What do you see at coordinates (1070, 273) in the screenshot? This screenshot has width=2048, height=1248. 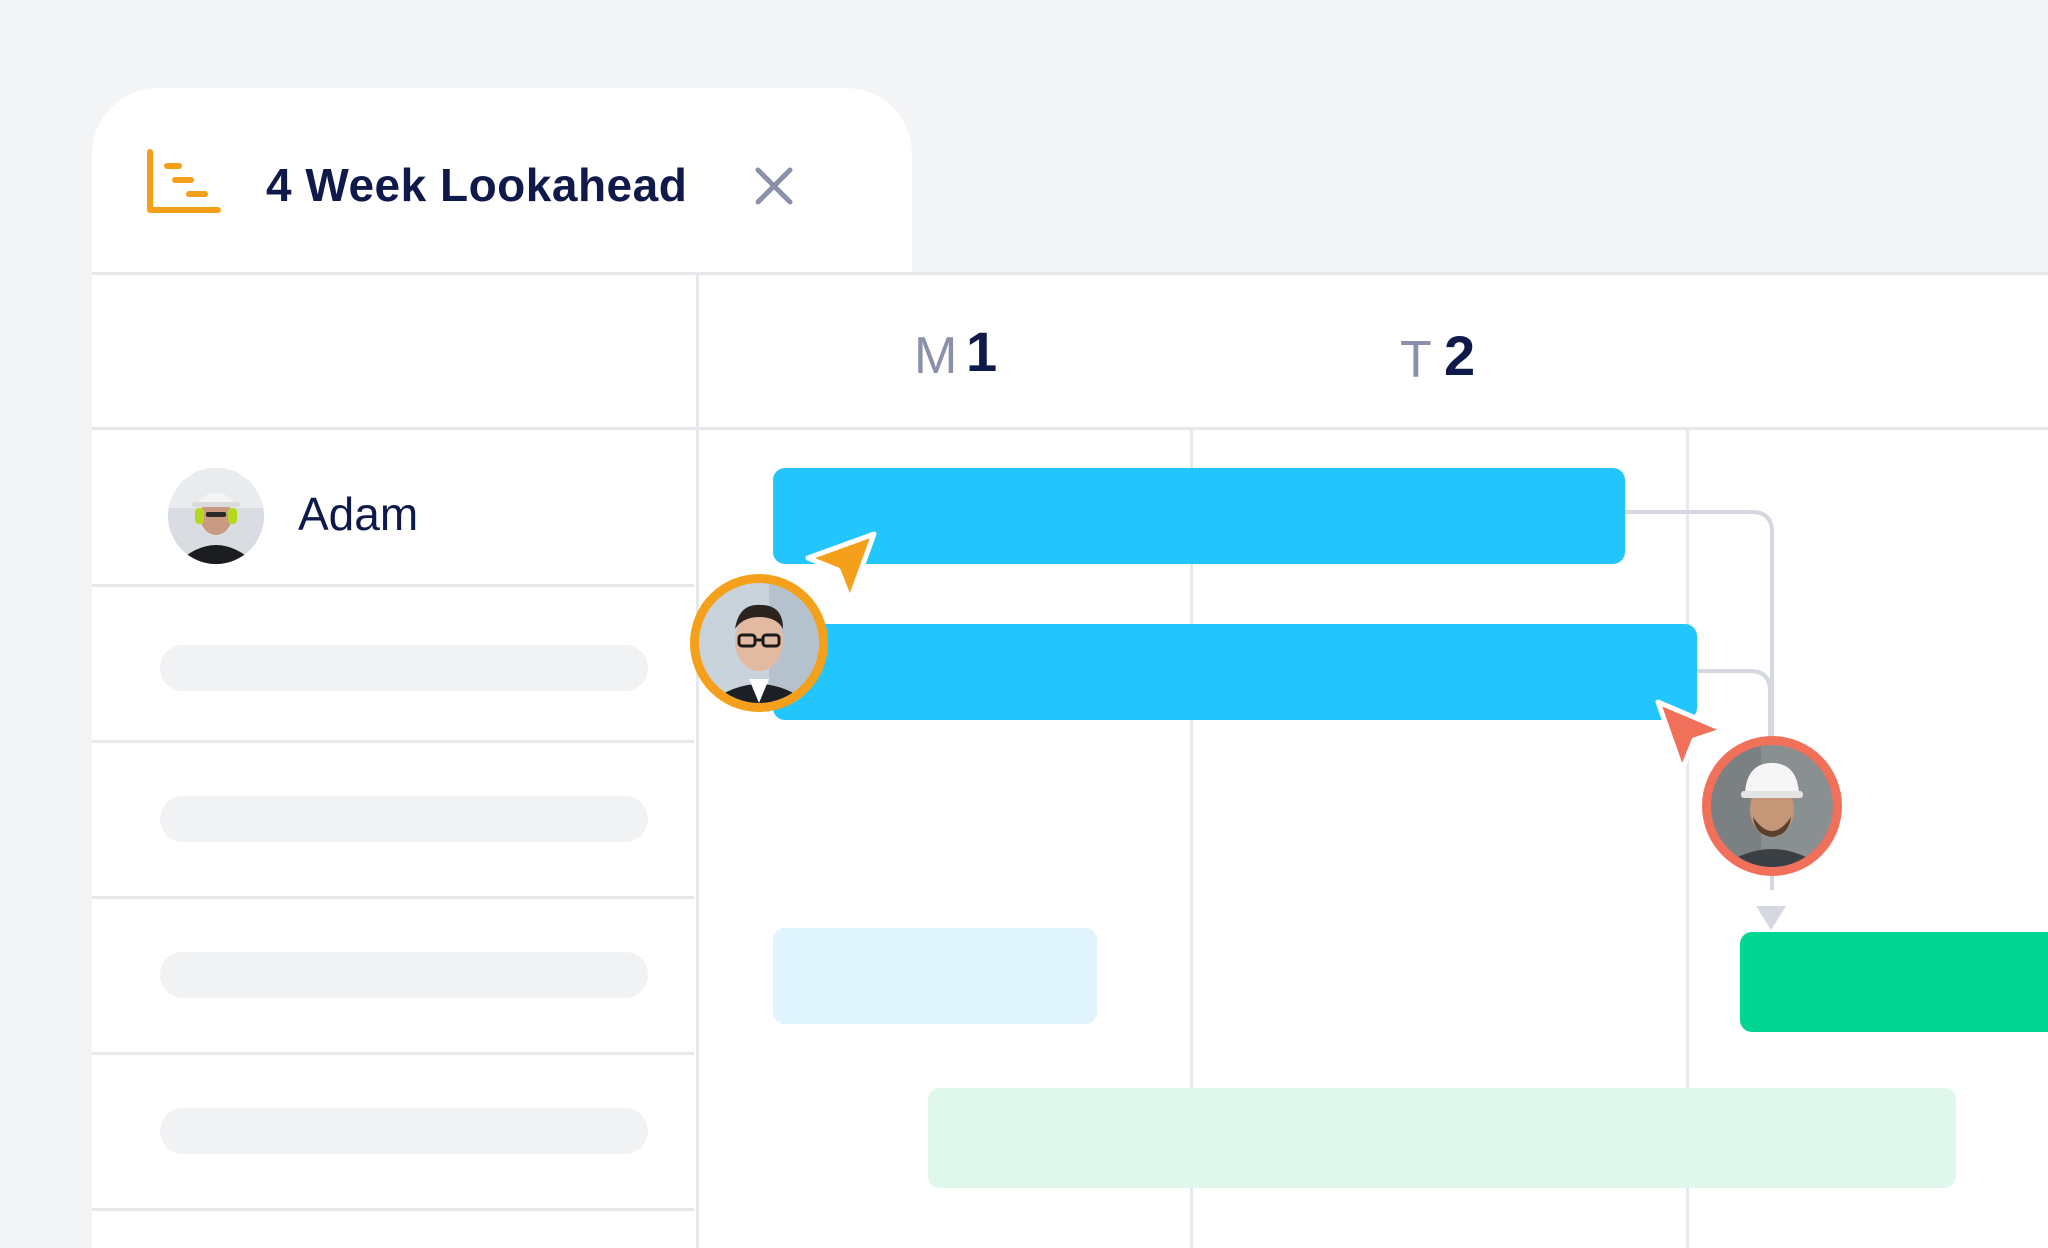 I see `tab-divider` at bounding box center [1070, 273].